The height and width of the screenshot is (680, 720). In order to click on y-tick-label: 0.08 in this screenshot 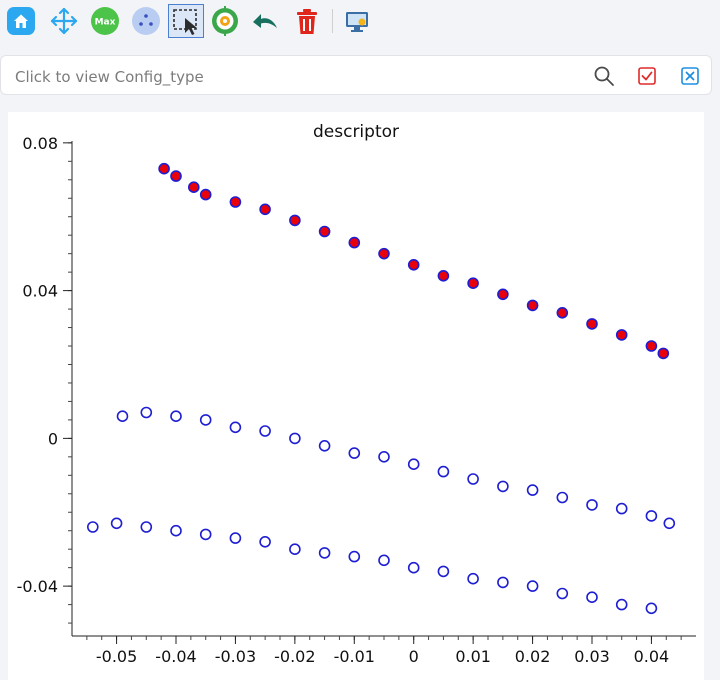, I will do `click(40, 143)`.